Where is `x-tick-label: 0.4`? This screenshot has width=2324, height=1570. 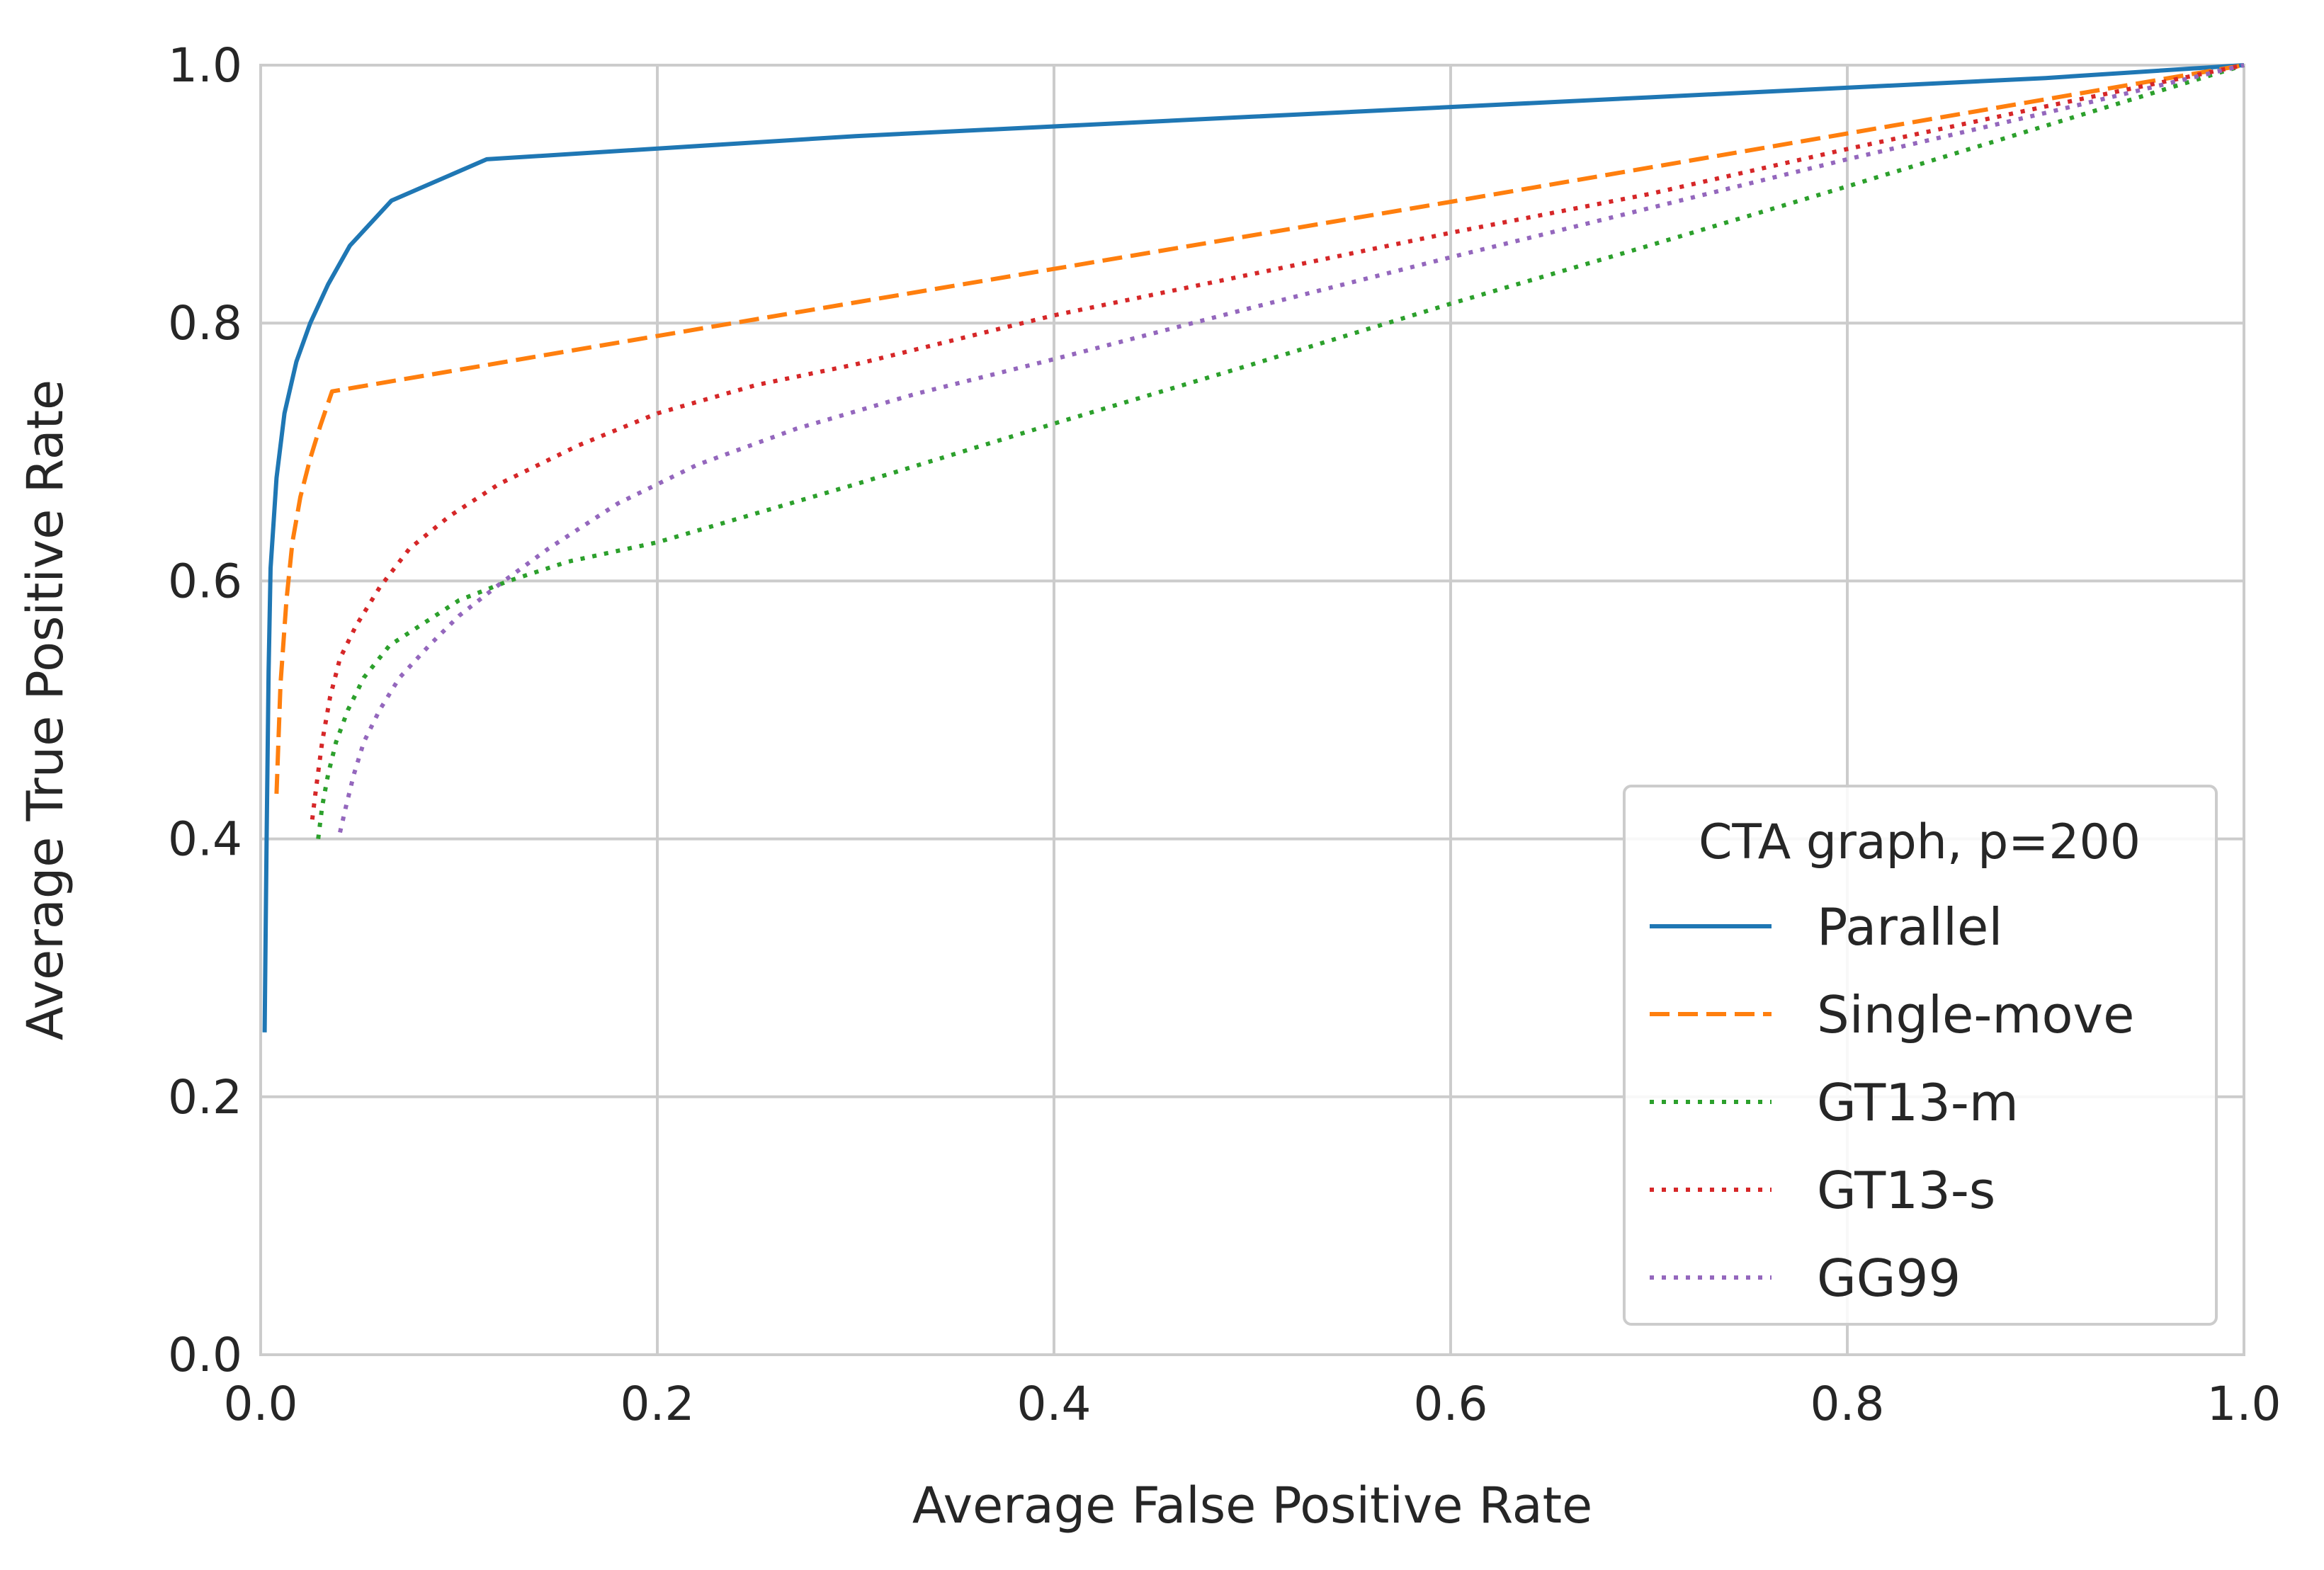 x-tick-label: 0.4 is located at coordinates (1054, 1404).